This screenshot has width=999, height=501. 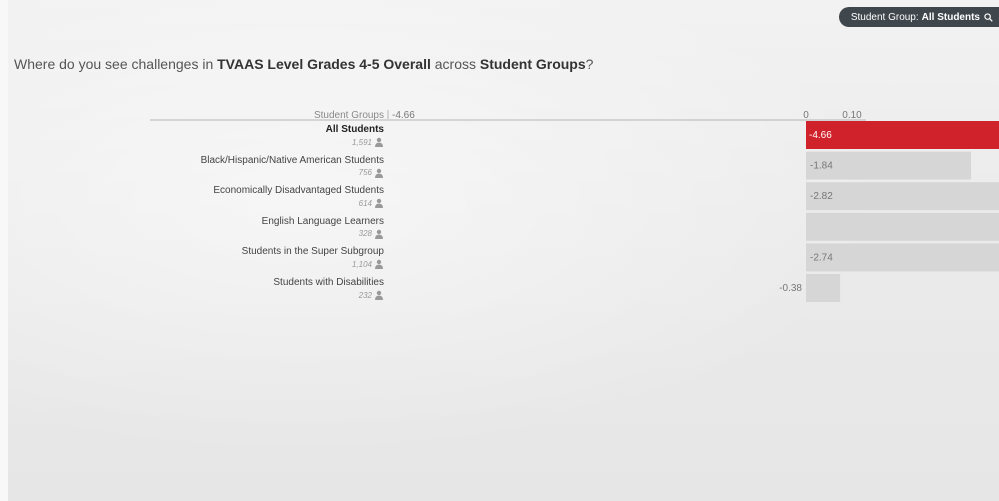 What do you see at coordinates (821, 166) in the screenshot?
I see `bar-value-label: -1.84` at bounding box center [821, 166].